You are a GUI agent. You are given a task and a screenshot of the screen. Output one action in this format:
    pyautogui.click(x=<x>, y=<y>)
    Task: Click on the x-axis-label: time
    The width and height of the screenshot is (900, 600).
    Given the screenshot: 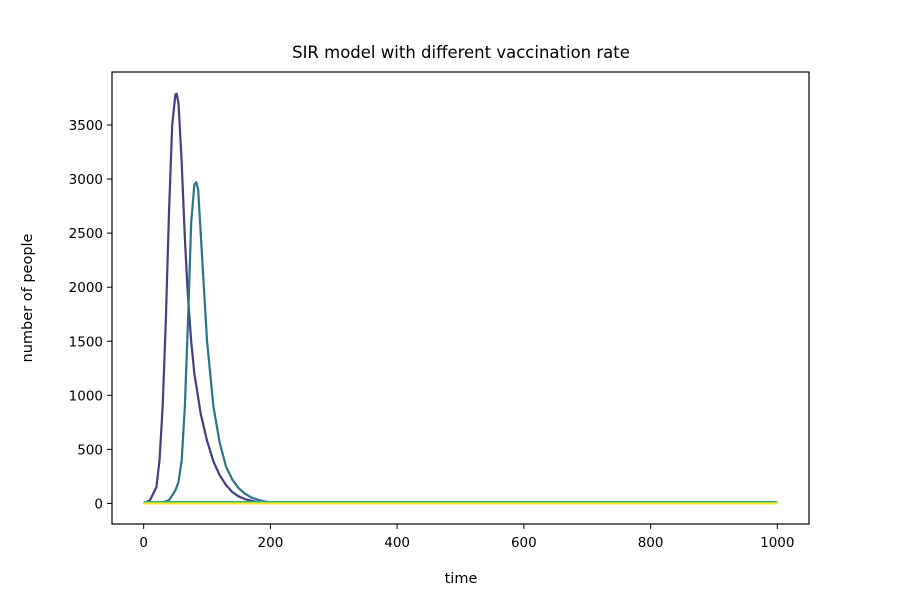 What is the action you would take?
    pyautogui.click(x=461, y=579)
    